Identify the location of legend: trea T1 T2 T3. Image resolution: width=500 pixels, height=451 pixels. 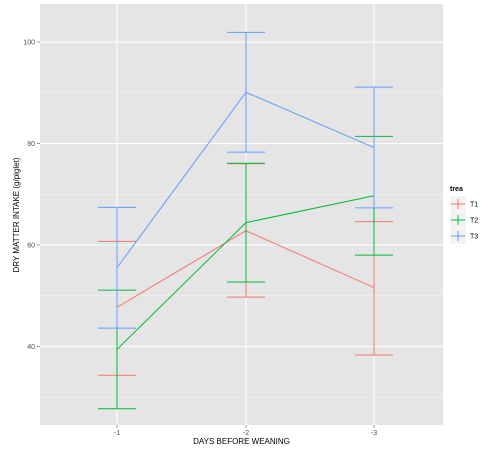
(463, 215).